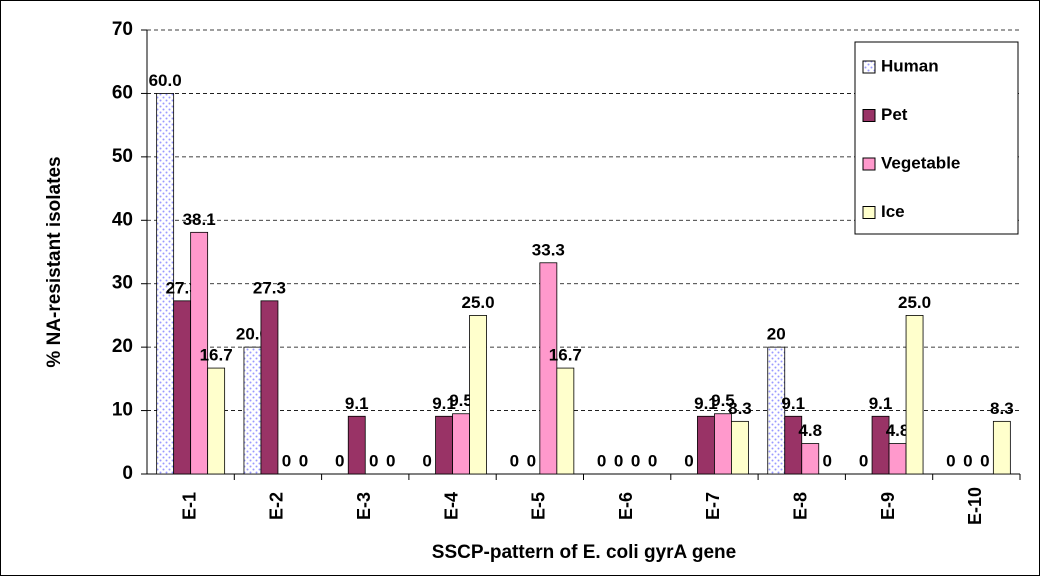 The height and width of the screenshot is (576, 1040). What do you see at coordinates (626, 506) in the screenshot?
I see `x-tick-label: E-6` at bounding box center [626, 506].